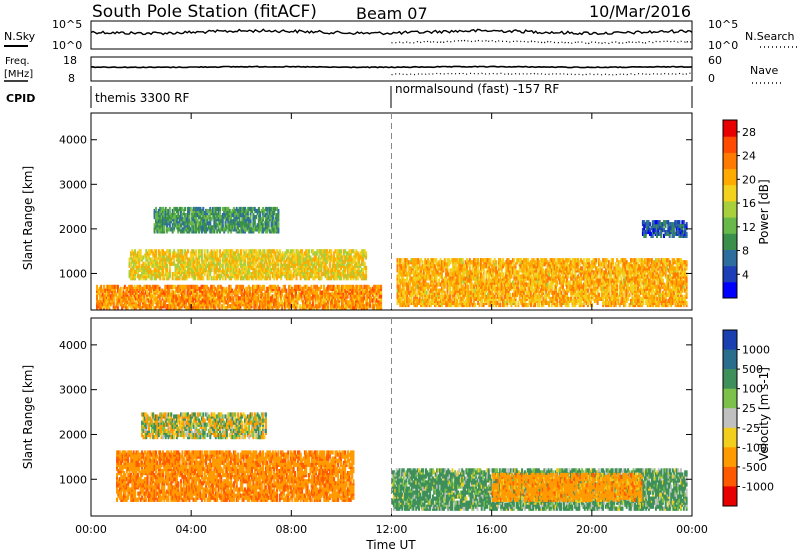 The height and width of the screenshot is (554, 800). I want to click on nsky-tick-bottom: 10^0, so click(67, 45).